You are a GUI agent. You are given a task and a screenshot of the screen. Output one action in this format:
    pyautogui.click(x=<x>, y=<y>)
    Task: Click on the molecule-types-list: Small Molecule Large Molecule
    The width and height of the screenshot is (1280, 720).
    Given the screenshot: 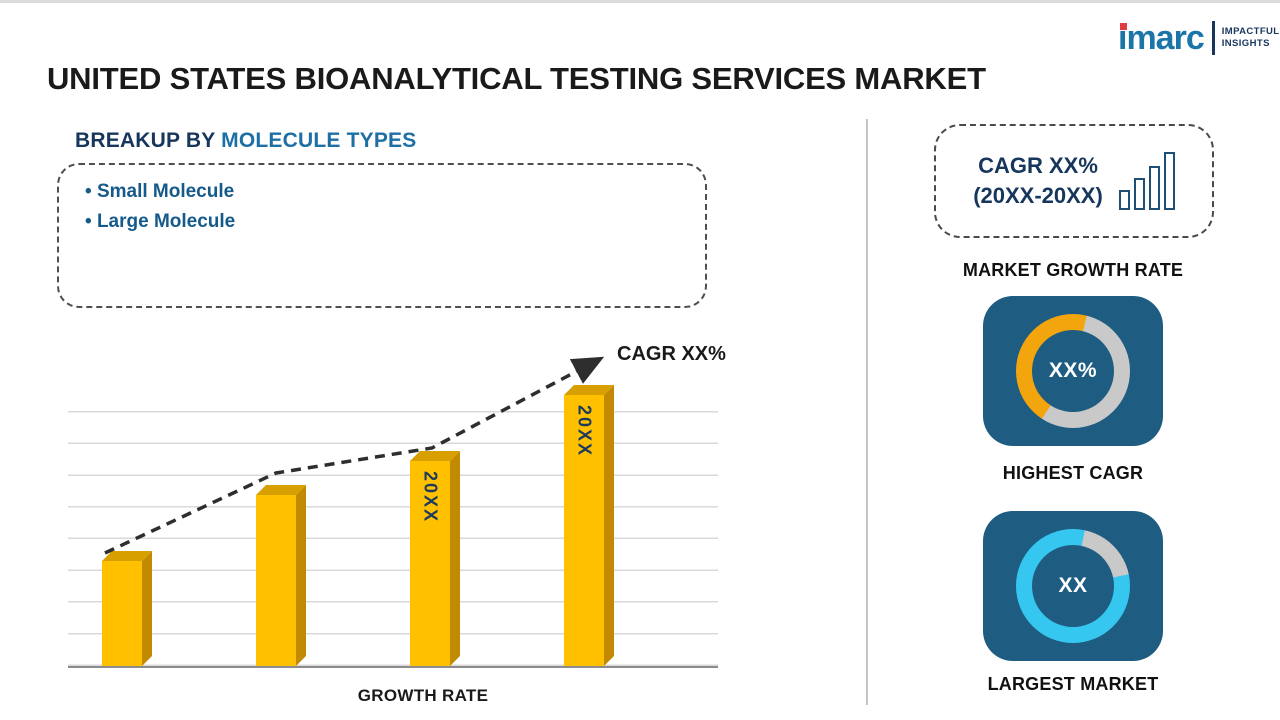 What is the action you would take?
    pyautogui.click(x=382, y=207)
    